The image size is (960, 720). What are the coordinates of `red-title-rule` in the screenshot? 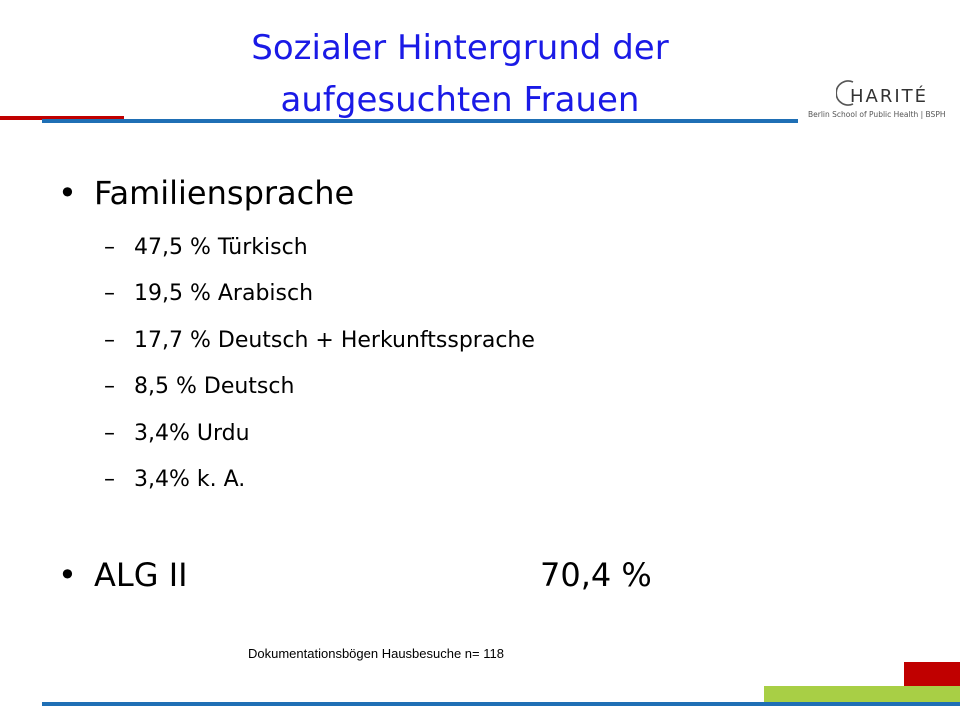 It's located at (62, 118).